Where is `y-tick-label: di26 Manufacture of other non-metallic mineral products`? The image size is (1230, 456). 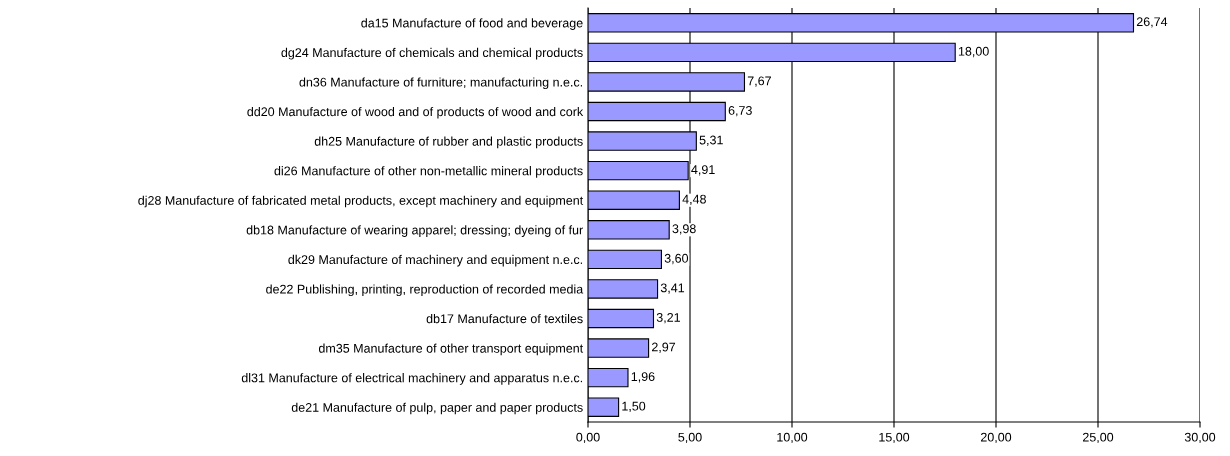
y-tick-label: di26 Manufacture of other non-metallic mineral products is located at coordinates (428, 172).